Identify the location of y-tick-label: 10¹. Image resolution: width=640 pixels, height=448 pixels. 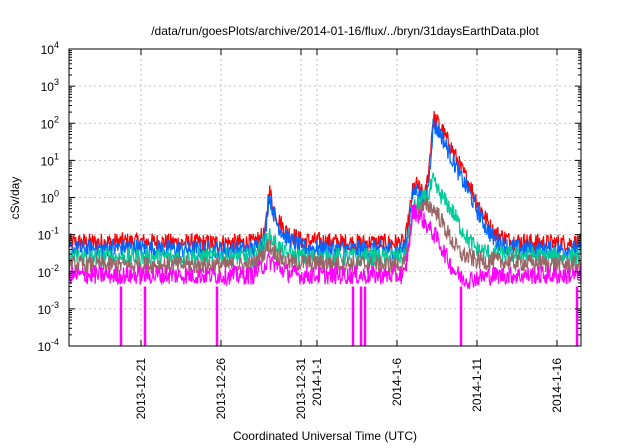
(50, 159).